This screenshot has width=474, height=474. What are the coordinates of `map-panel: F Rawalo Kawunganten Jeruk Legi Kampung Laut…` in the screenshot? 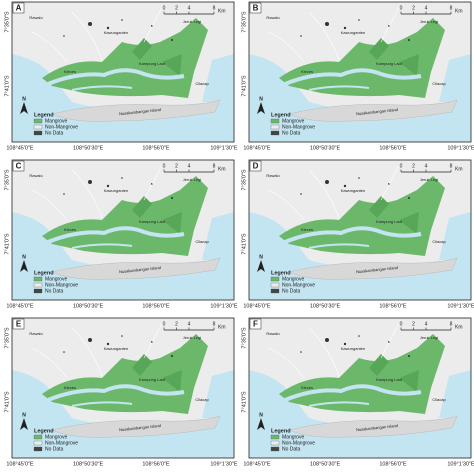 It's located at (360, 388).